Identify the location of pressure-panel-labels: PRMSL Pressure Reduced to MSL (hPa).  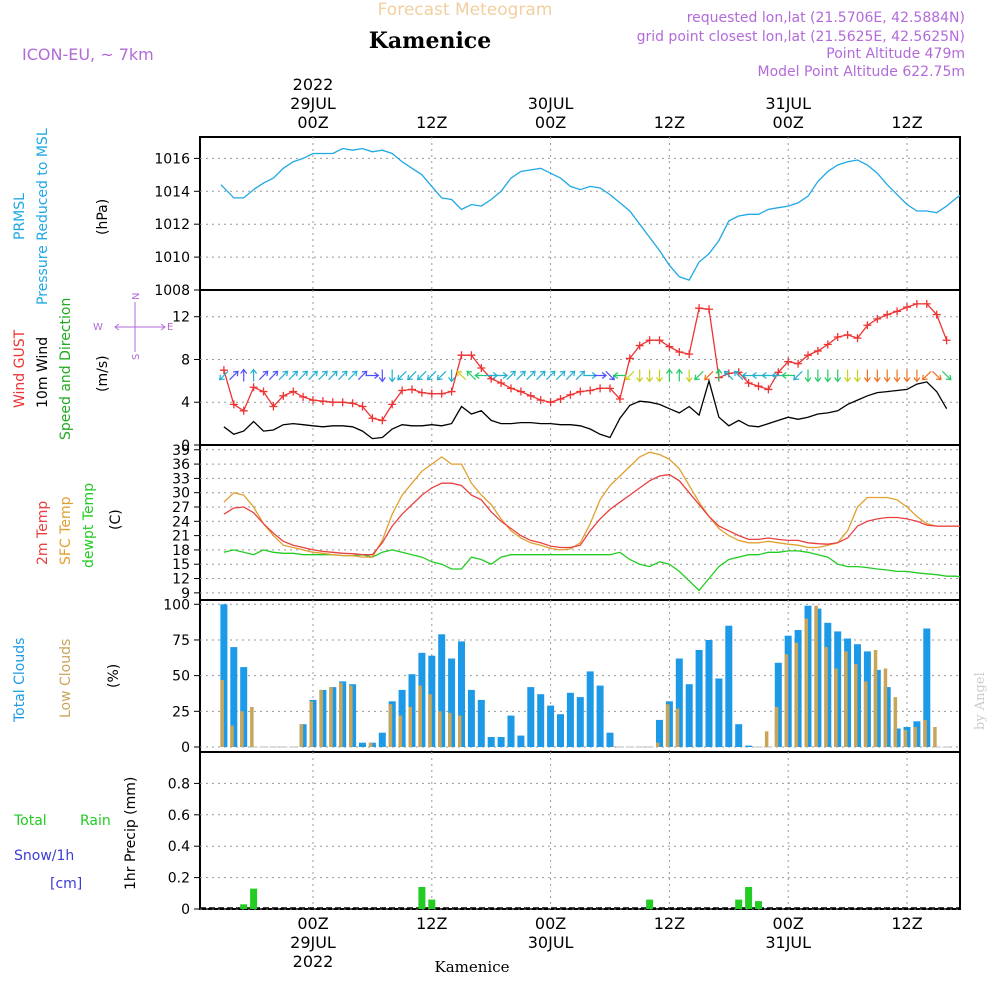
(61, 216).